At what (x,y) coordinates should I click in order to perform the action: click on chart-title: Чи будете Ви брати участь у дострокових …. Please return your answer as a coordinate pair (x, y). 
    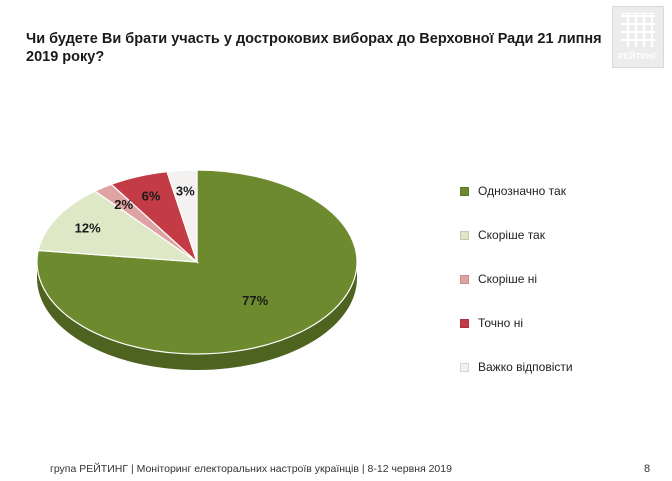
    Looking at the image, I should click on (314, 48).